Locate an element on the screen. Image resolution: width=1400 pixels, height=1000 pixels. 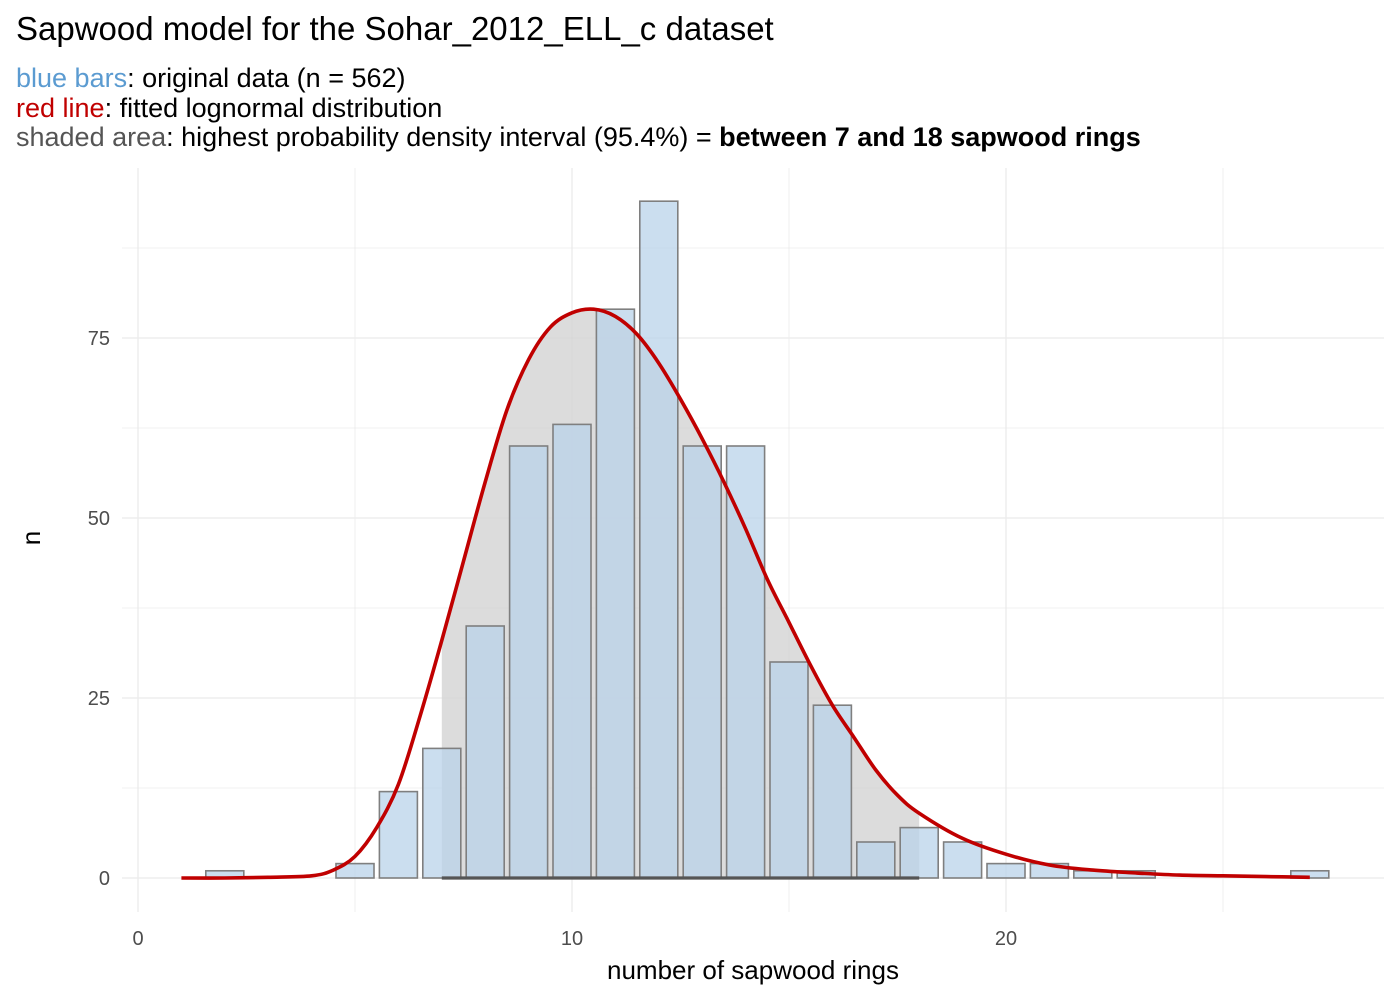
subtitle-line-1: blue bars: original data (n = 562) is located at coordinates (211, 78).